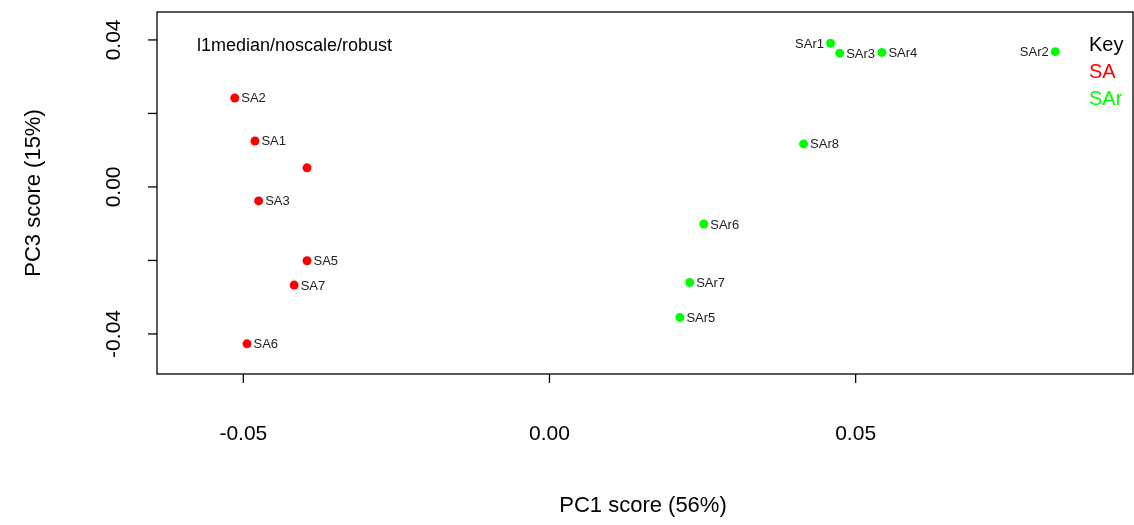 The width and height of the screenshot is (1134, 525). I want to click on annotation: SAr5, so click(701, 317).